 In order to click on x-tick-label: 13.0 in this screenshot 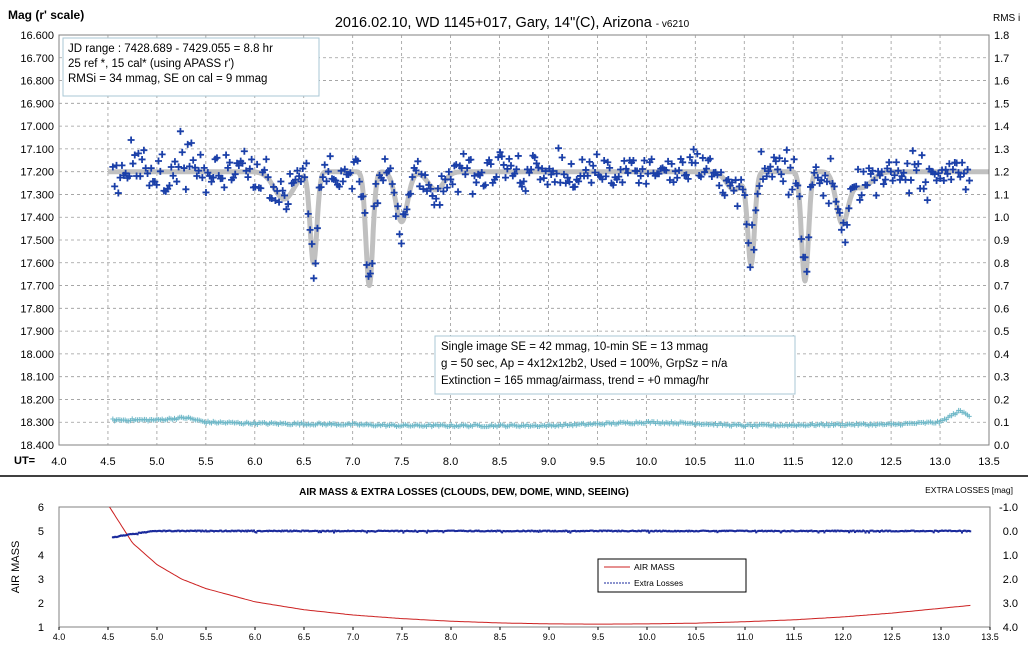, I will do `click(941, 637)`.